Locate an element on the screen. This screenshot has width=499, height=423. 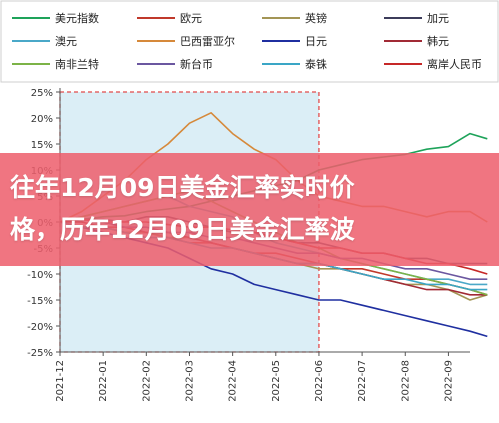
banner-line-2: 格，历年12月09日美金汇率波 is located at coordinates (182, 229).